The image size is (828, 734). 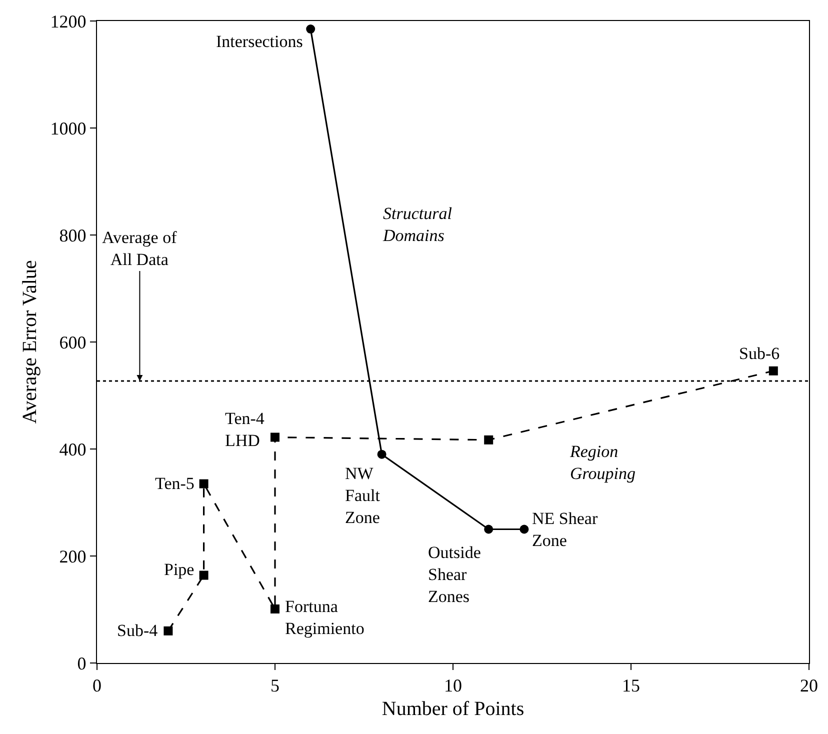 What do you see at coordinates (68, 128) in the screenshot?
I see `y-tick-label: 1000` at bounding box center [68, 128].